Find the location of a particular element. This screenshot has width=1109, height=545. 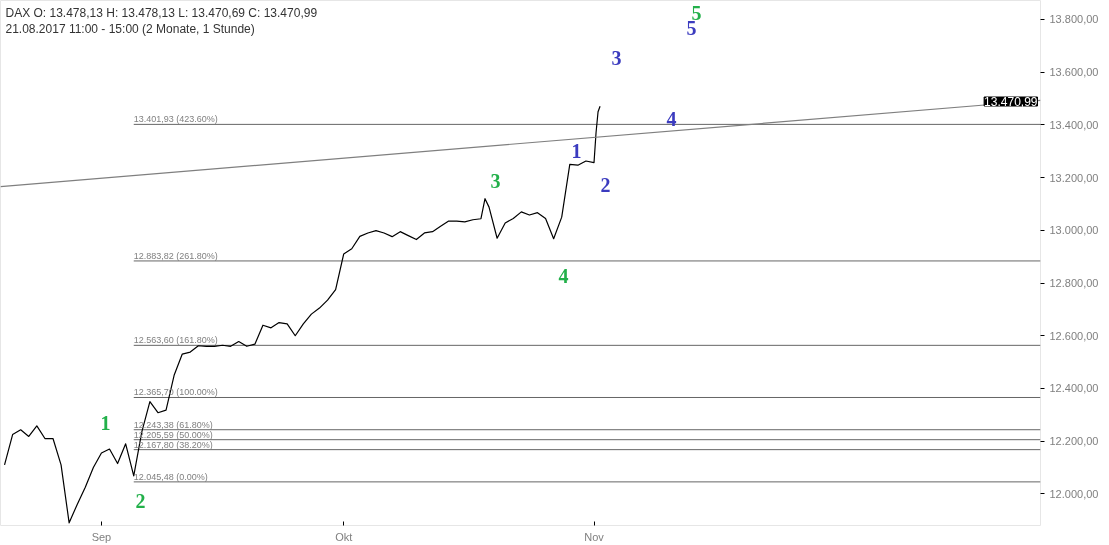

x-tick-label: Sep is located at coordinates (101, 536).